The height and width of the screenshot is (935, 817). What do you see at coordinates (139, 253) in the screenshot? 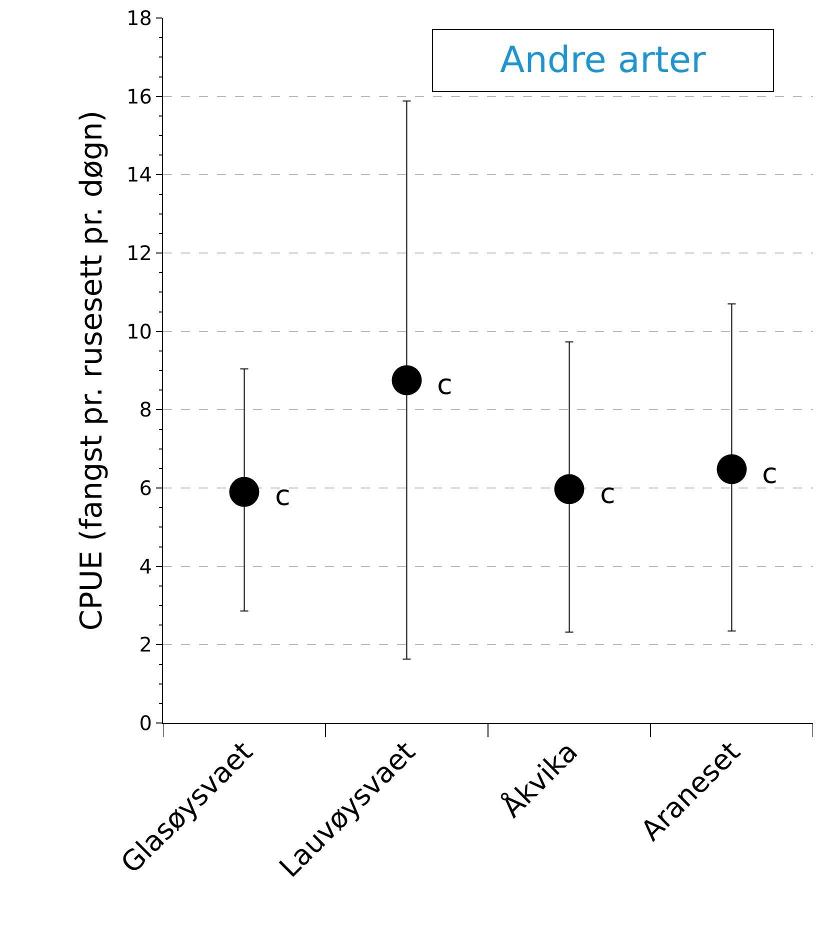
I see `y-tick-label: 12` at bounding box center [139, 253].